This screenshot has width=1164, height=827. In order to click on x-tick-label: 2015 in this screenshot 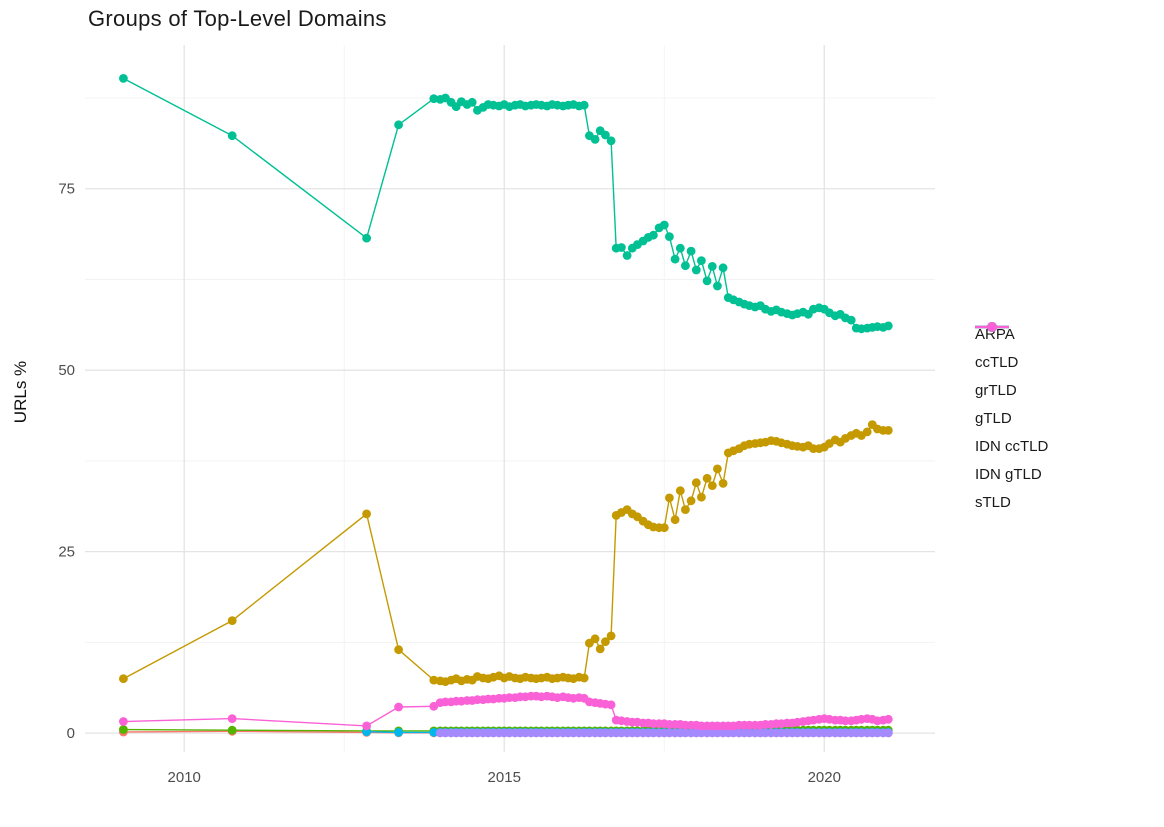, I will do `click(504, 777)`.